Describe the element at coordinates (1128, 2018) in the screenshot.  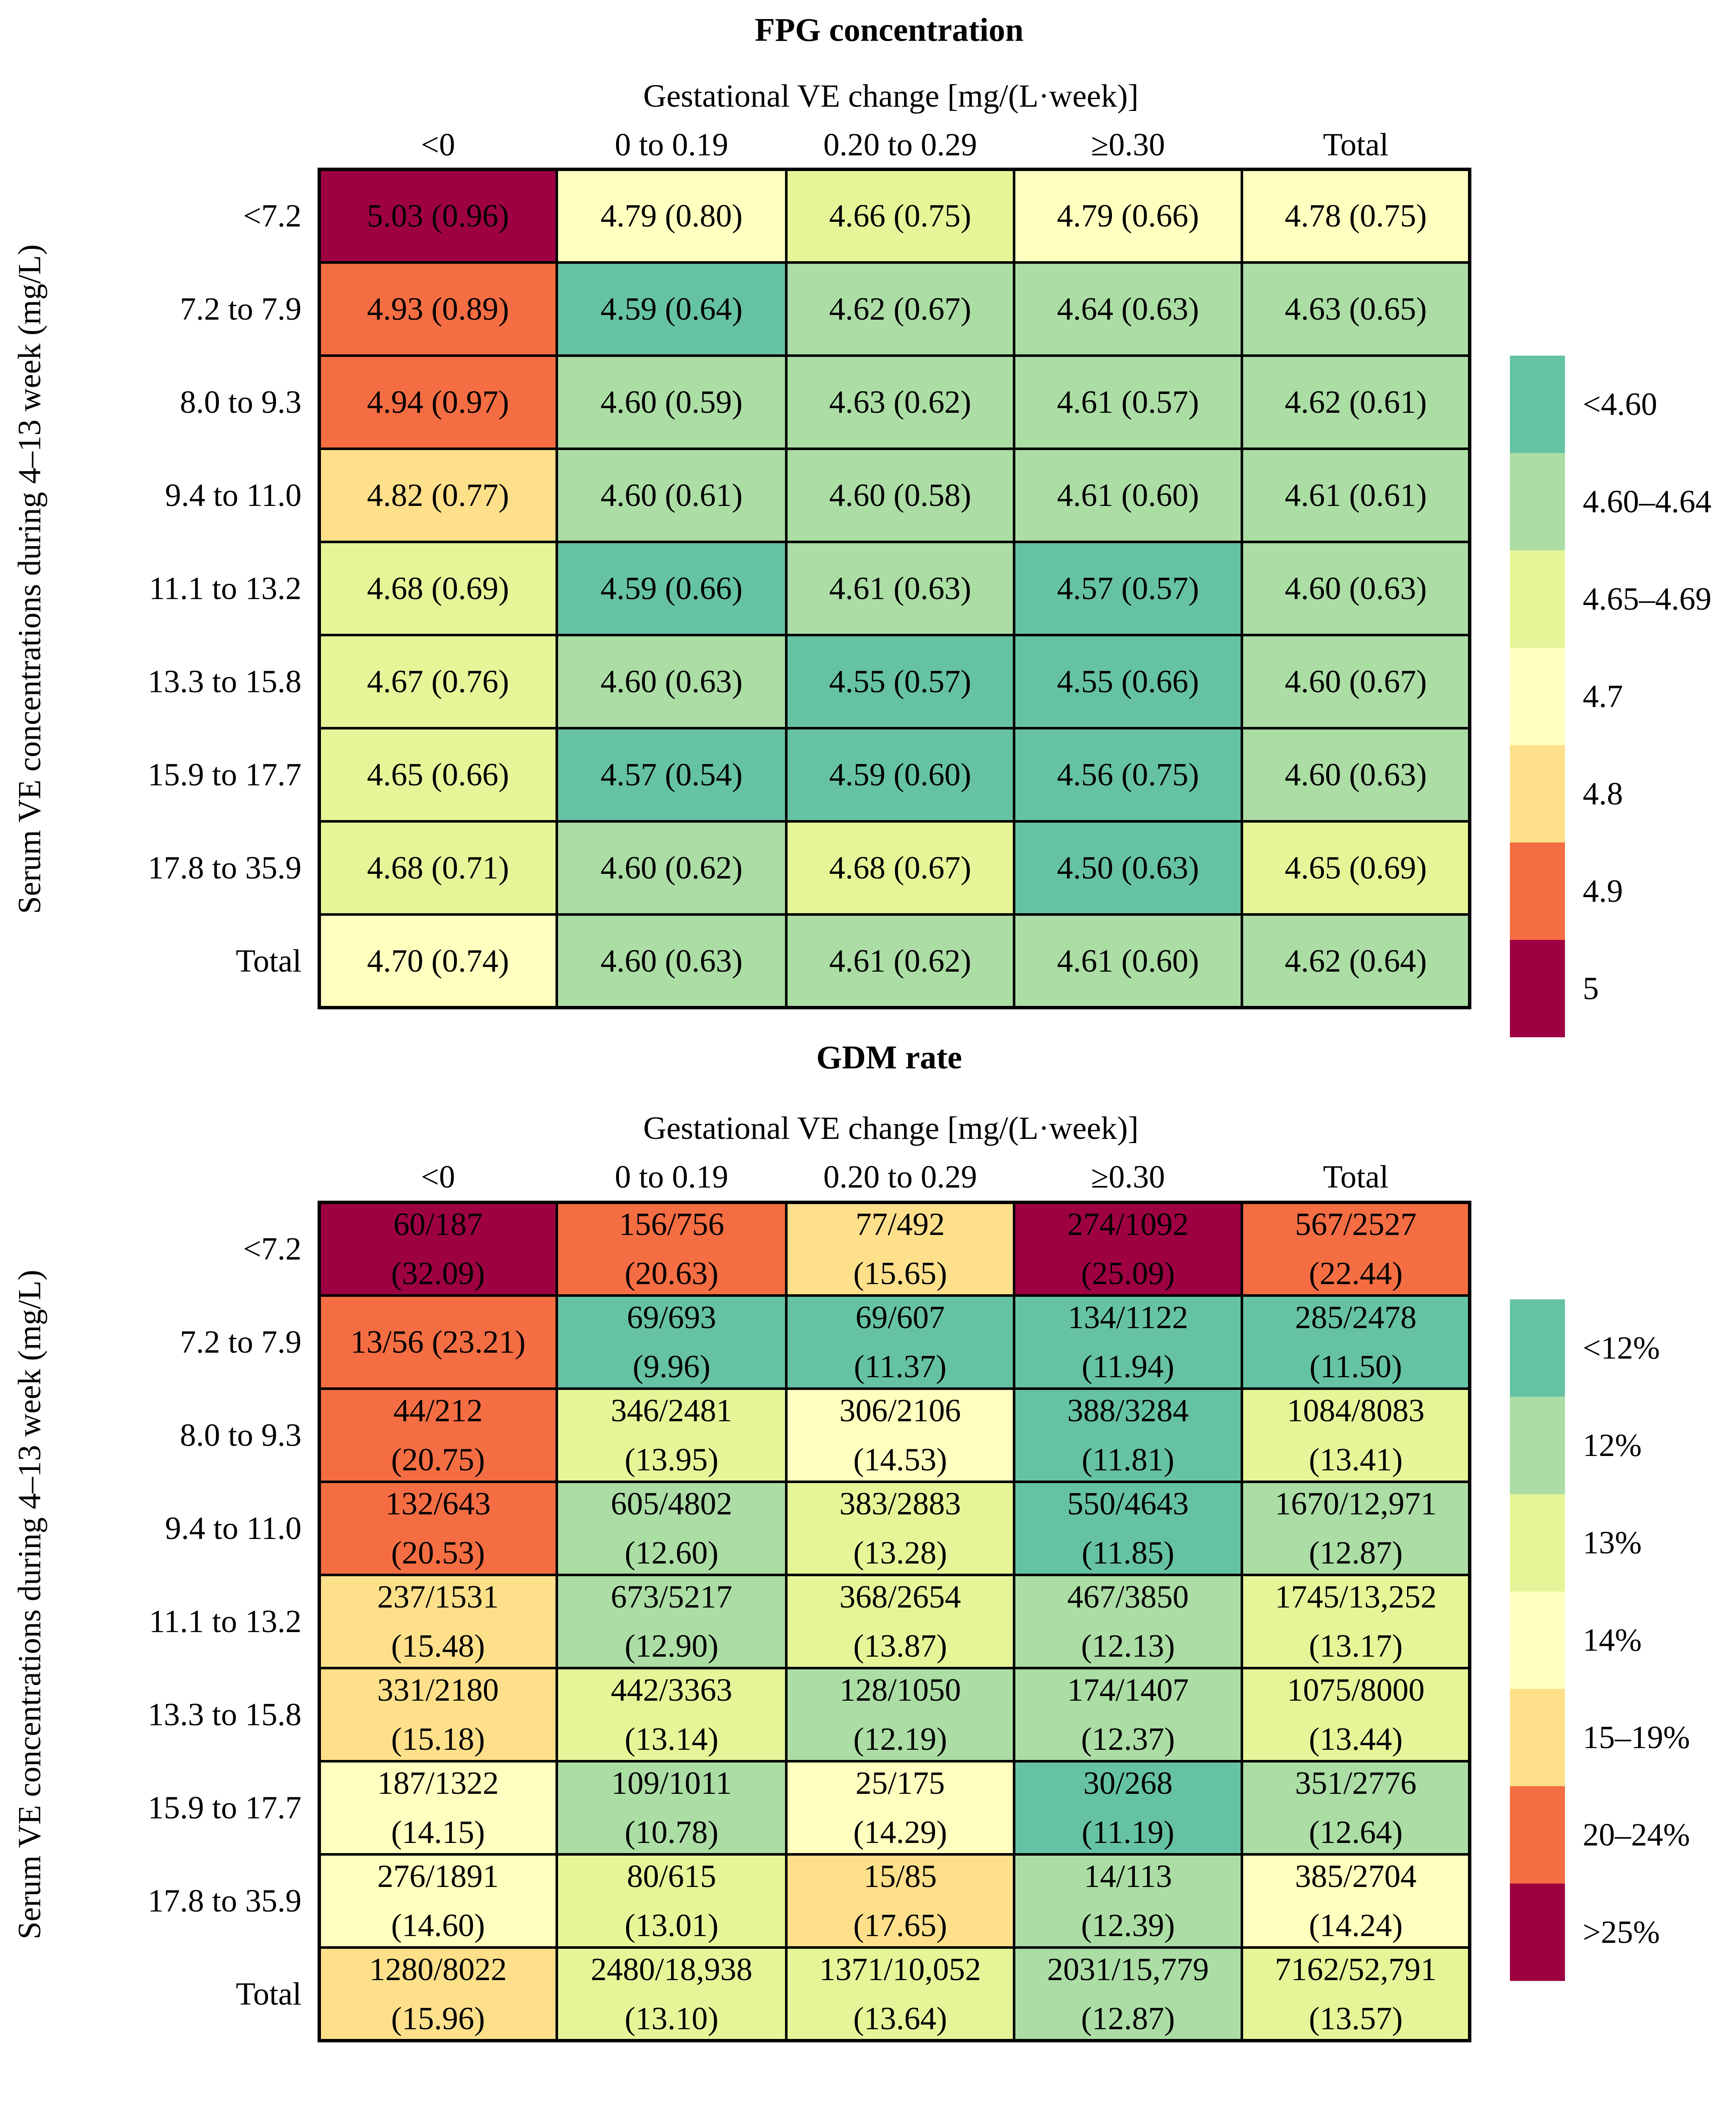
I see `cell-label: (12.87)` at that location.